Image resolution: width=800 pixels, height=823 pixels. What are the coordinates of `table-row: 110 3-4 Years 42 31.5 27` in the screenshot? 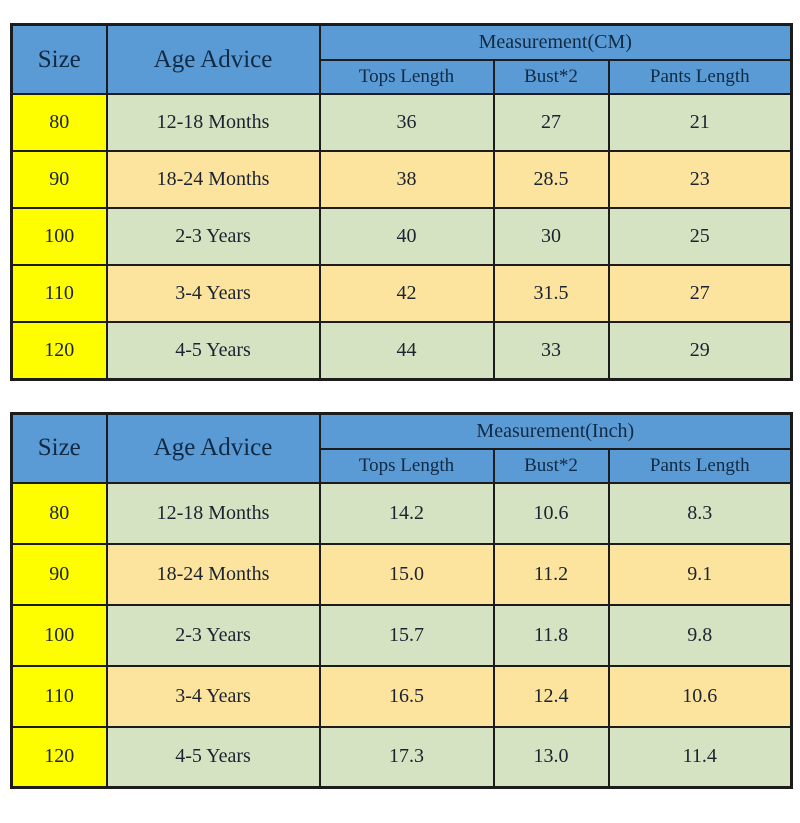 It's located at (401, 293).